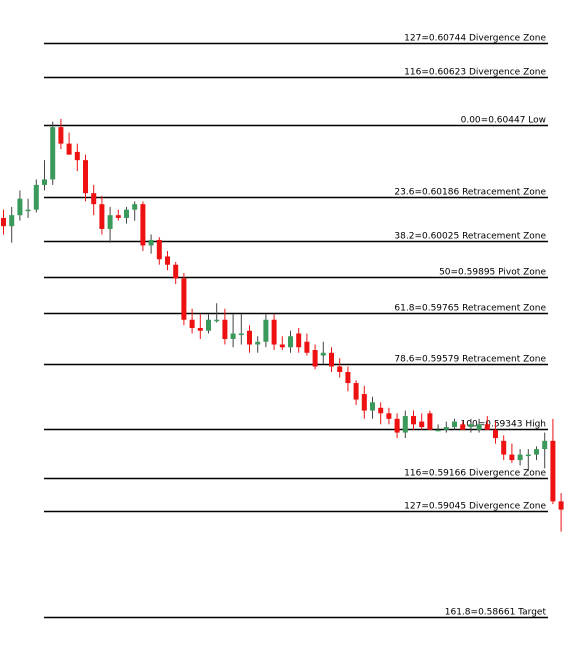 This screenshot has height=645, width=584. What do you see at coordinates (475, 39) in the screenshot?
I see `fib-level-label: 127=0.60744 Divergence Zone` at bounding box center [475, 39].